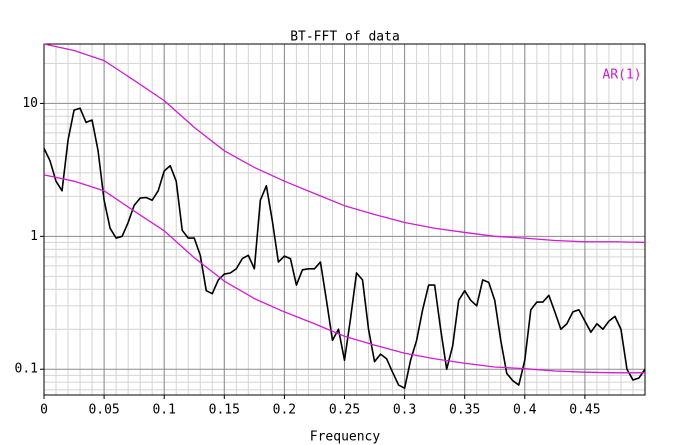 The image size is (690, 445). I want to click on x-tick-label: 0.2, so click(284, 410).